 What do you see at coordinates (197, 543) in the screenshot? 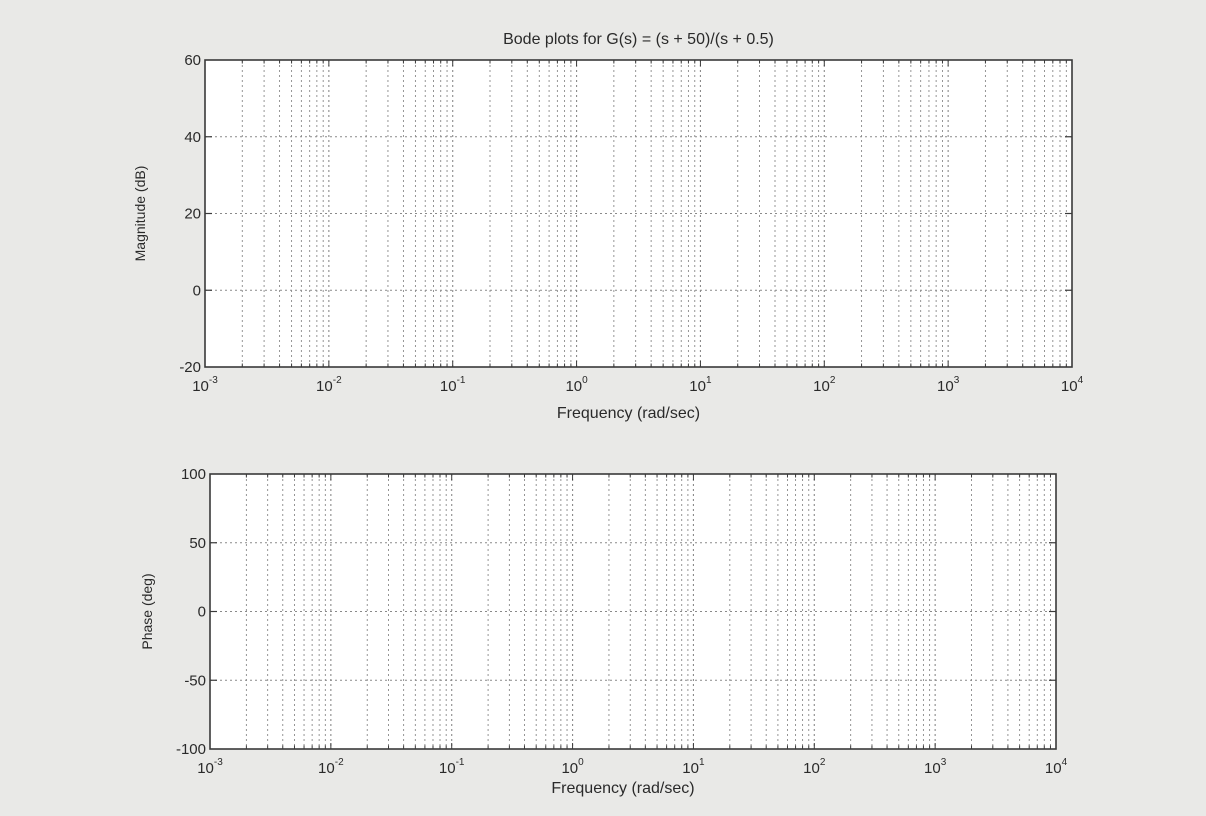
I see `y-tick-label: 50` at bounding box center [197, 543].